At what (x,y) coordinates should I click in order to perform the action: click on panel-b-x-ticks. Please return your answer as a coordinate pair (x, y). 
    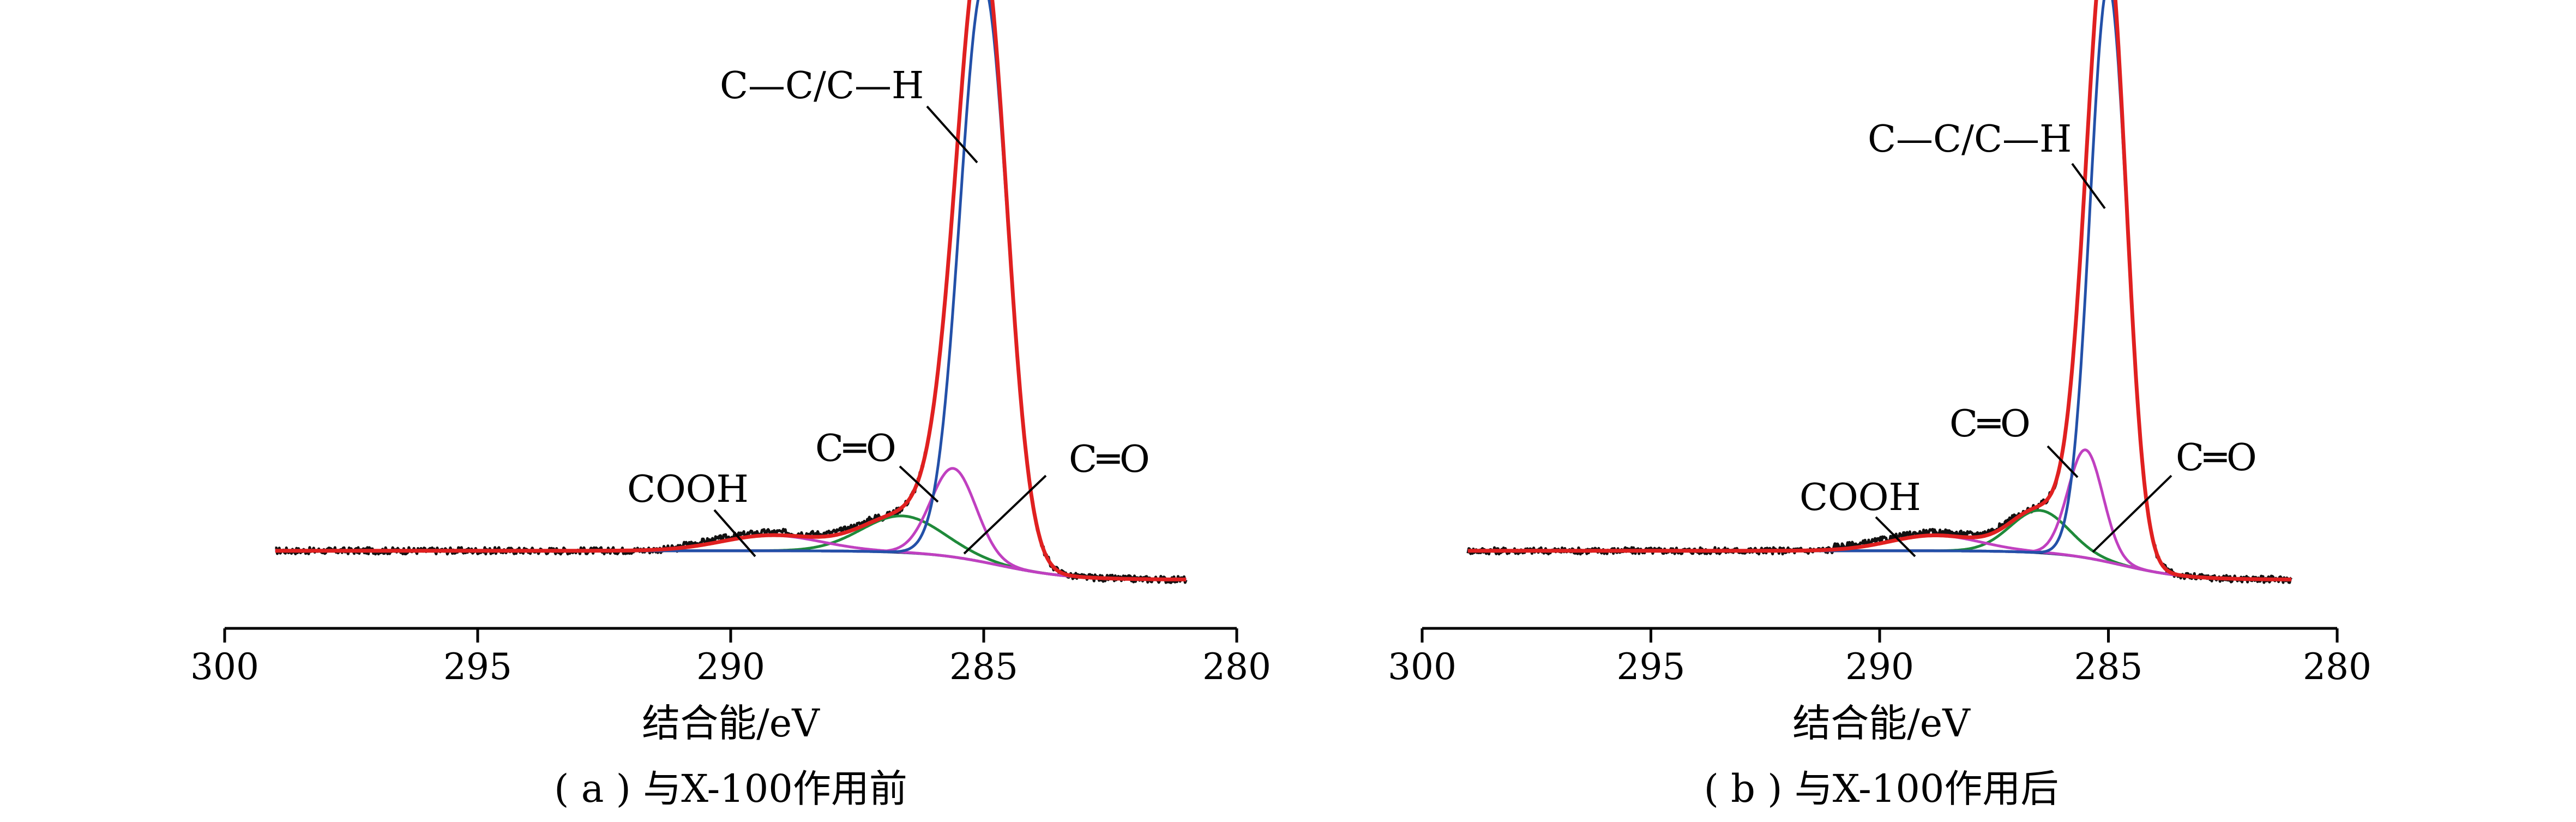
    Looking at the image, I should click on (1880, 635).